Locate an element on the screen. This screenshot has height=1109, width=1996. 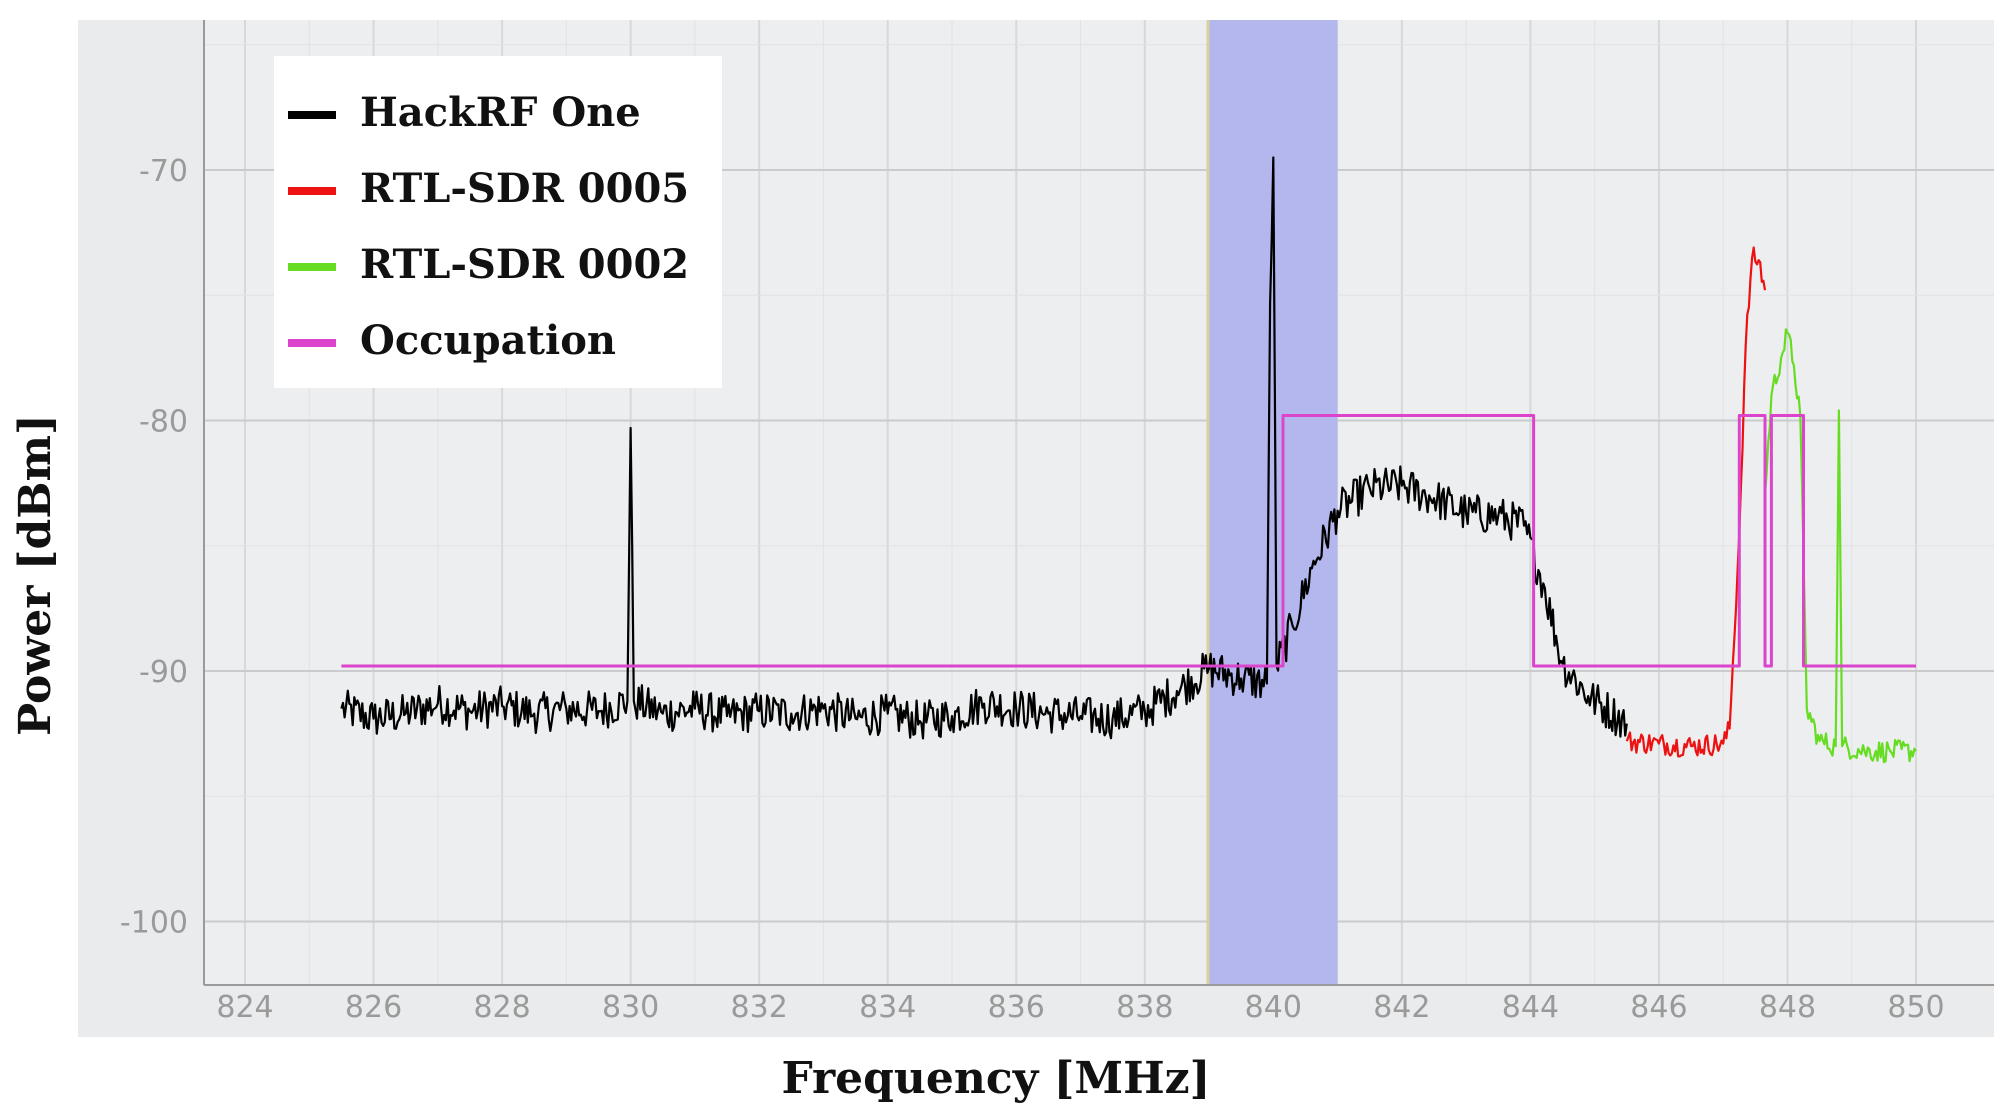
y-tick-label: -90 is located at coordinates (163, 672).